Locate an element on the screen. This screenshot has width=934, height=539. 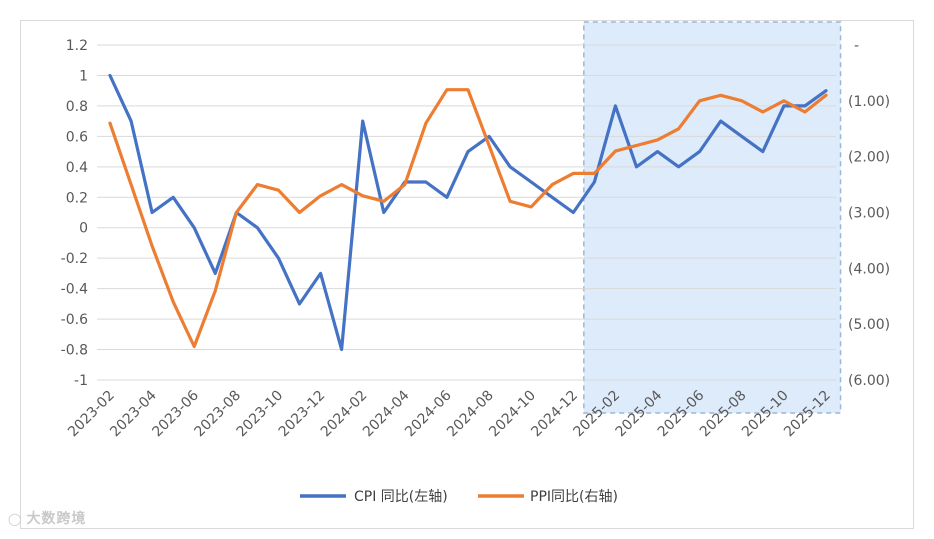
right-axis-tick-label: (6.00) is located at coordinates (869, 381).